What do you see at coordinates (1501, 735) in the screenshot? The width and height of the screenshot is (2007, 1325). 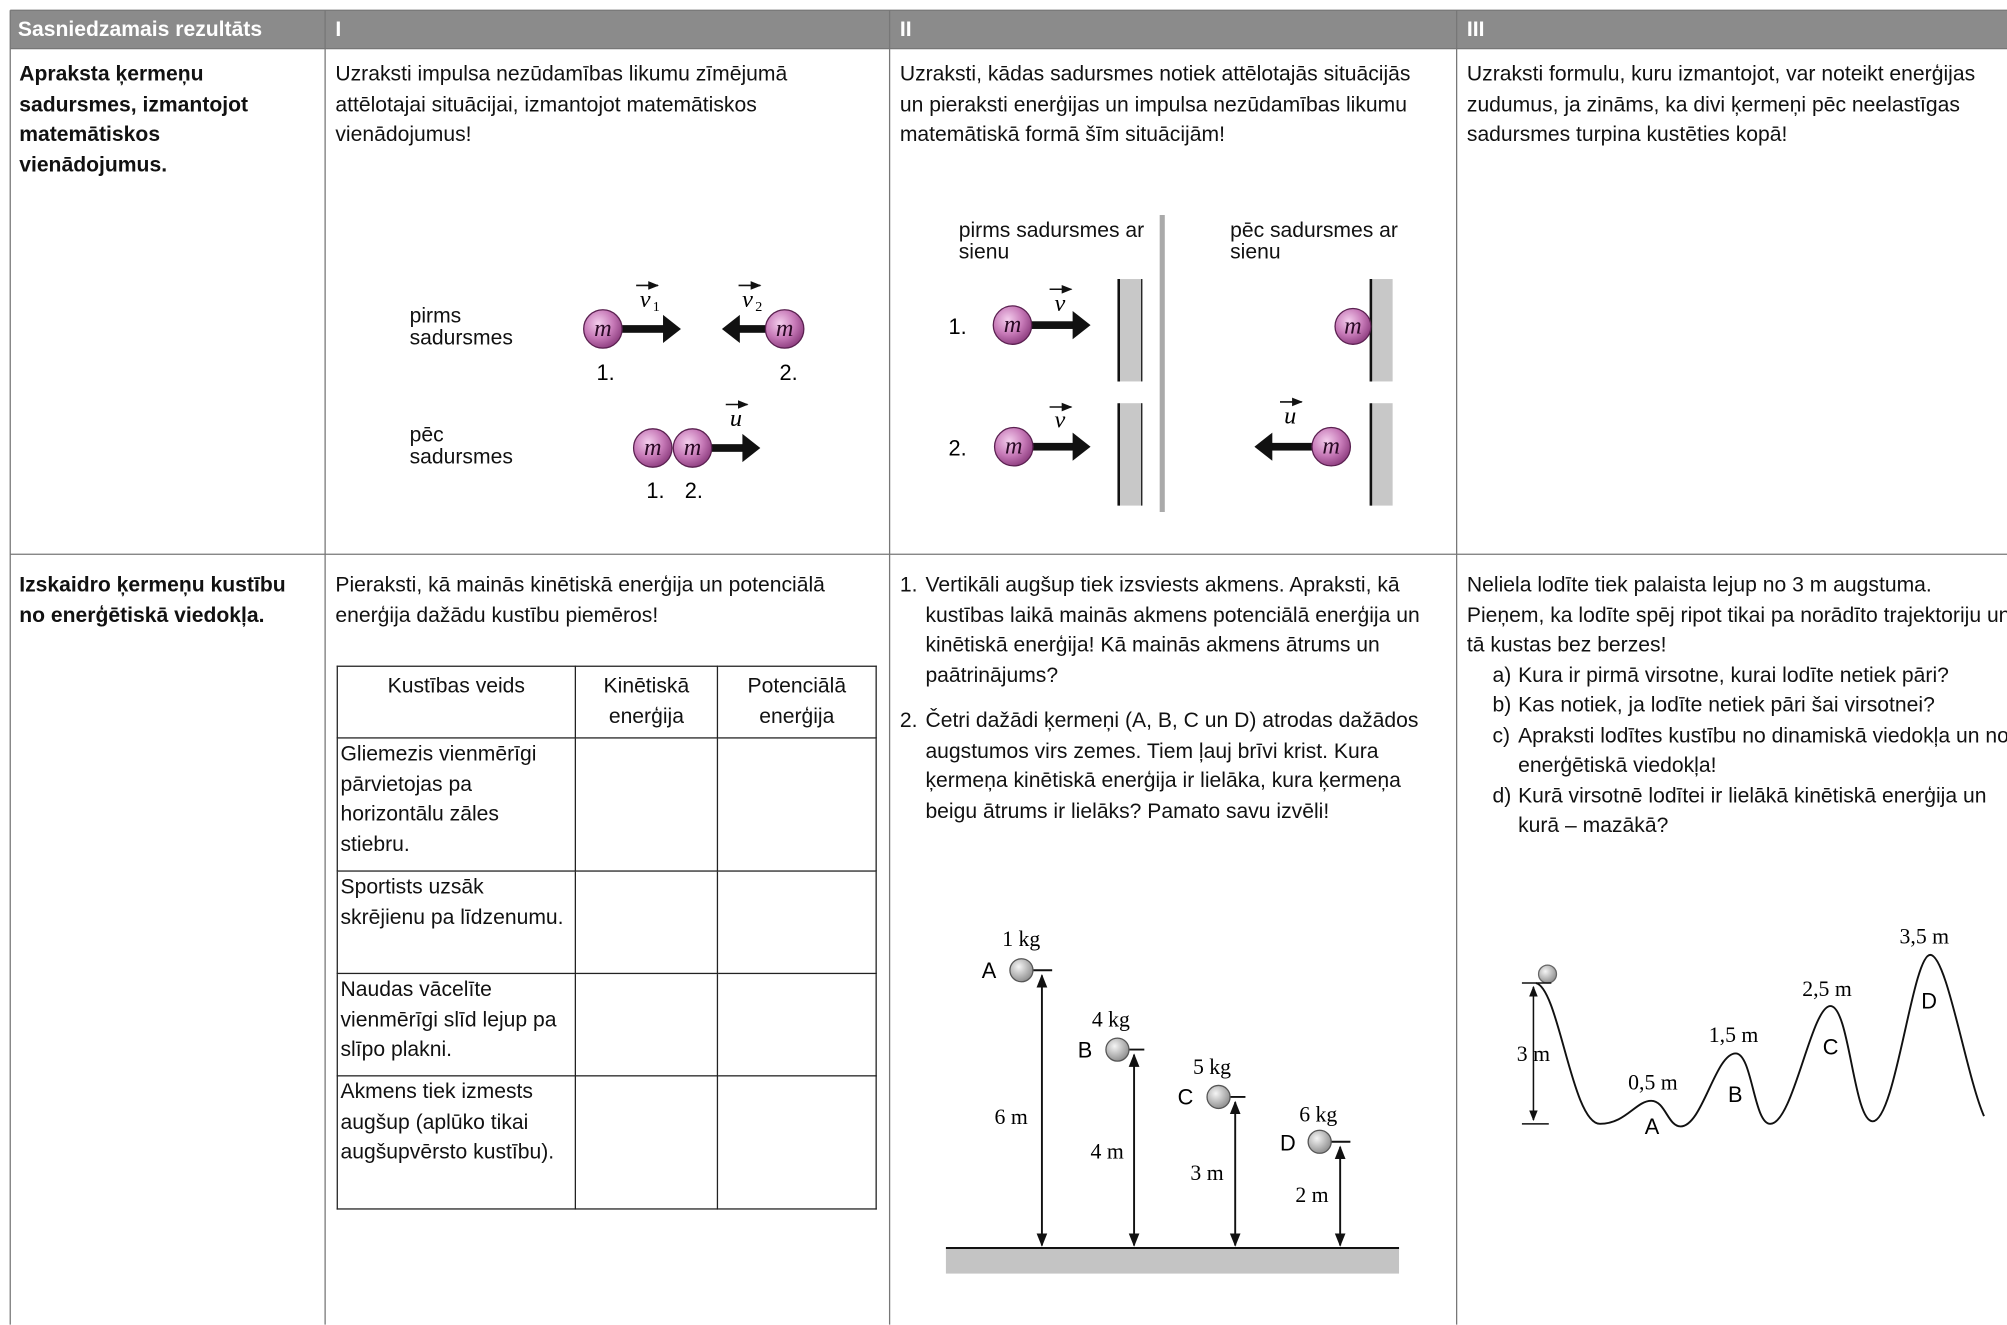 I see `item-letter: c)` at bounding box center [1501, 735].